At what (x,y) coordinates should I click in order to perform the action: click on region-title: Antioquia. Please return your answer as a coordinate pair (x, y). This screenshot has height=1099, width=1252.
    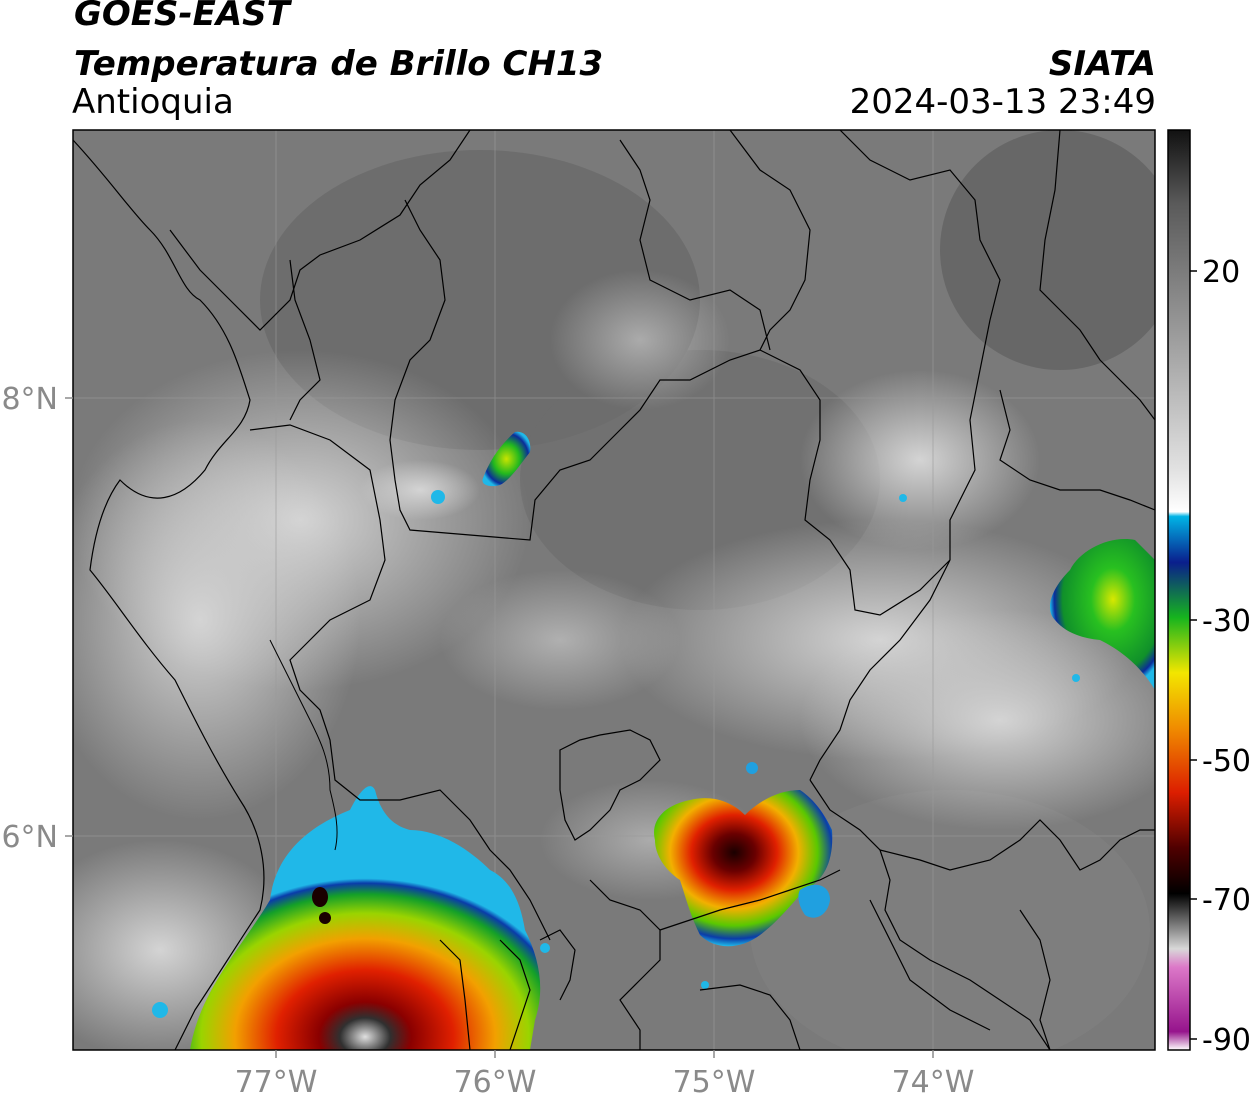
    Looking at the image, I should click on (153, 102).